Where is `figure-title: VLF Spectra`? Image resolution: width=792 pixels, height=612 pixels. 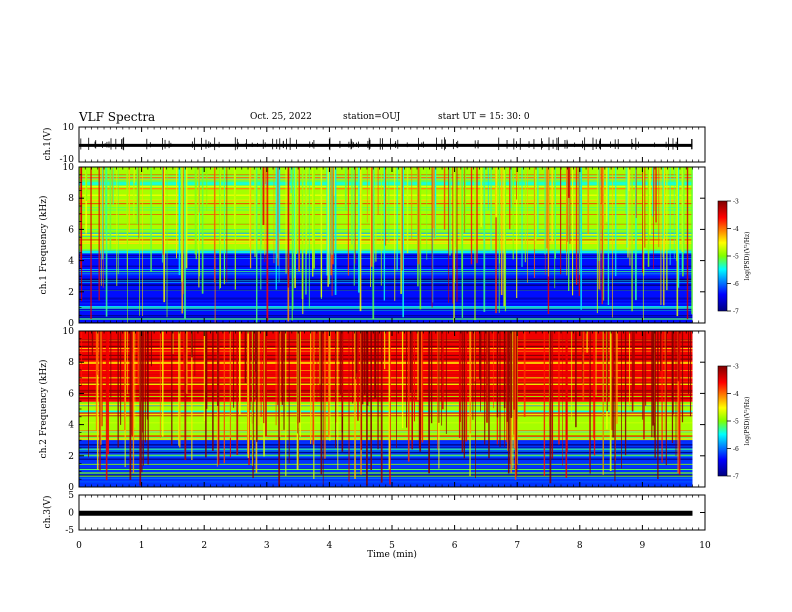
figure-title: VLF Spectra is located at coordinates (117, 117).